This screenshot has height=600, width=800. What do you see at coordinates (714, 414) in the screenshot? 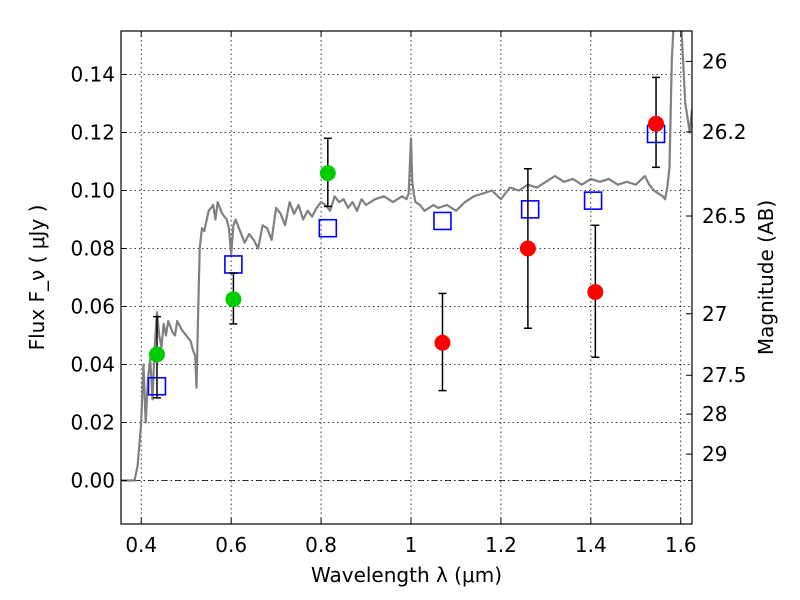
I see `right-tick-label: 28` at bounding box center [714, 414].